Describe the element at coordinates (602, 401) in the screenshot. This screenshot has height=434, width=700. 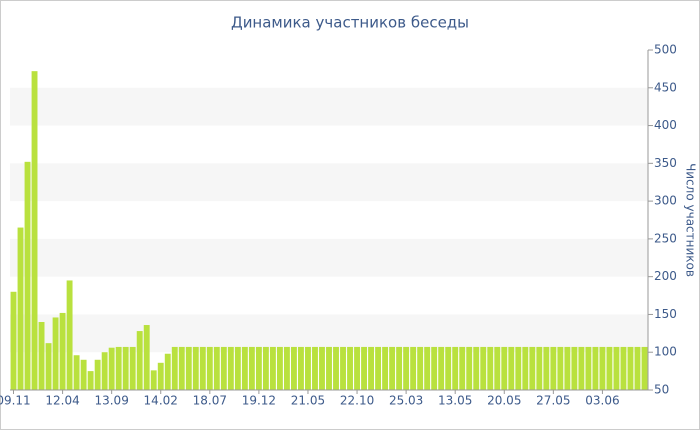
I see `x-tick-label: 03.06` at that location.